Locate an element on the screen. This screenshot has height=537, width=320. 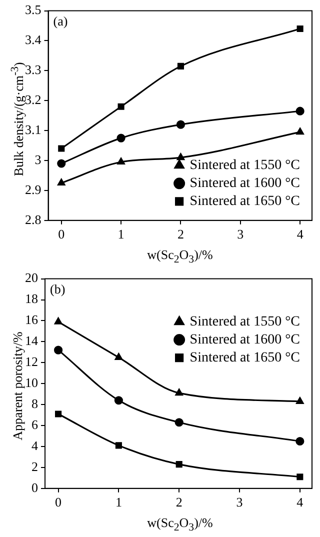
y-tick-label: 10 is located at coordinates (31, 382).